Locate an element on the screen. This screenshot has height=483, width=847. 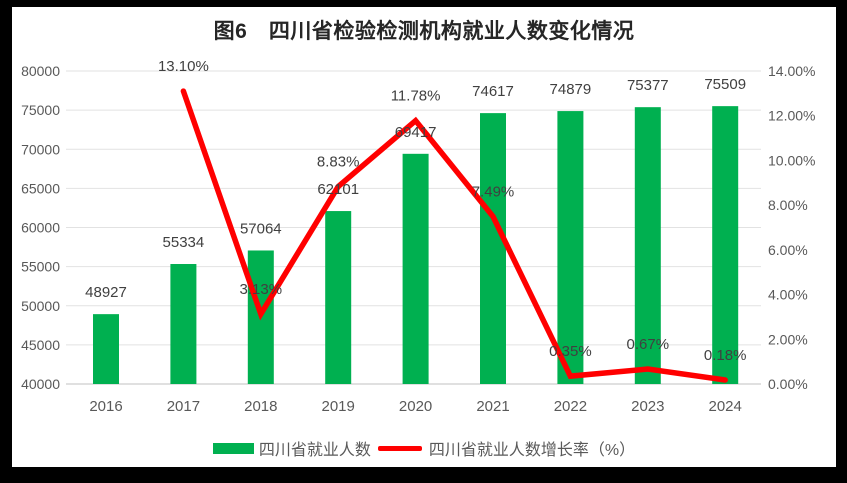
line-label-2020: 11.78% is located at coordinates (416, 96).